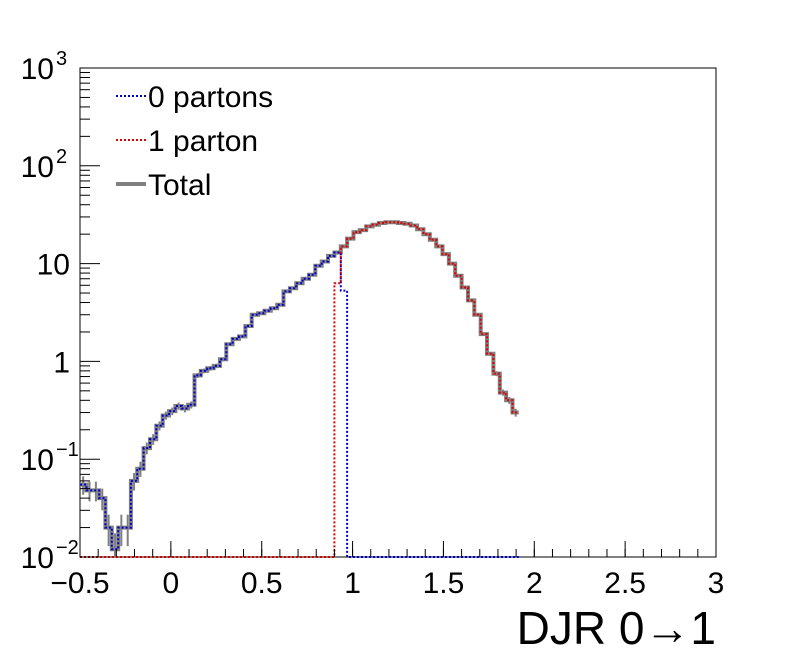  I want to click on legend-label-total: Total, so click(179, 185).